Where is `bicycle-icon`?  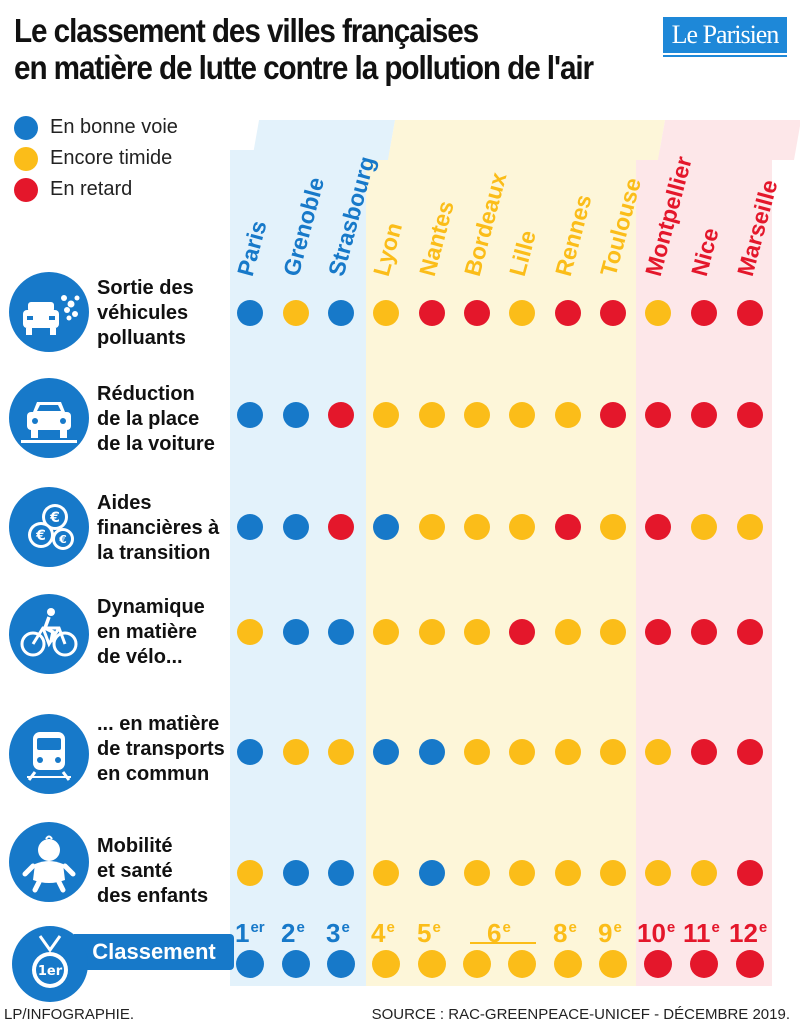 bicycle-icon is located at coordinates (49, 634).